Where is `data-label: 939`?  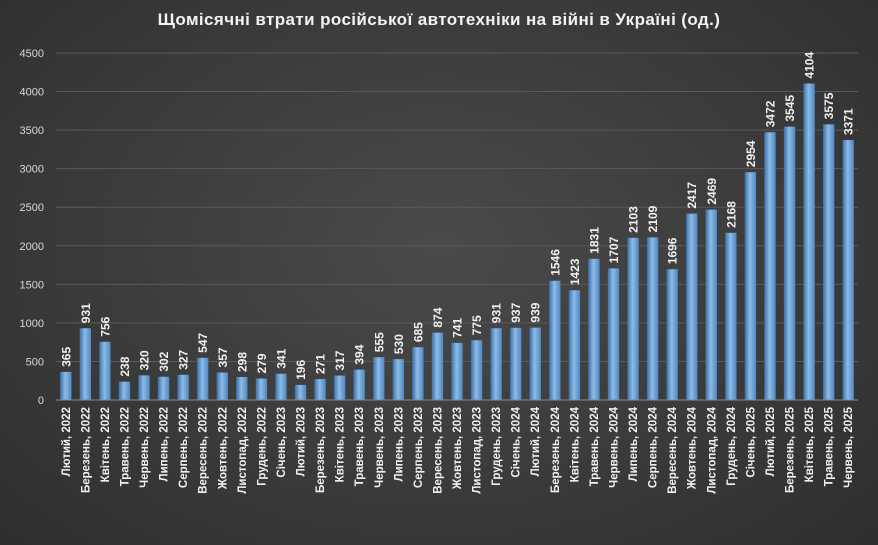
data-label: 939 is located at coordinates (536, 312).